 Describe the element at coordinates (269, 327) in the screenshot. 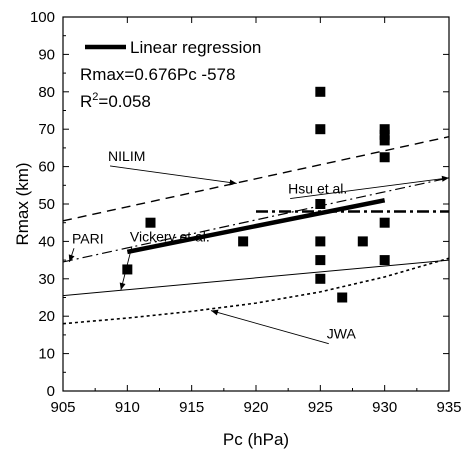

I see `leader-line-jwa` at that location.